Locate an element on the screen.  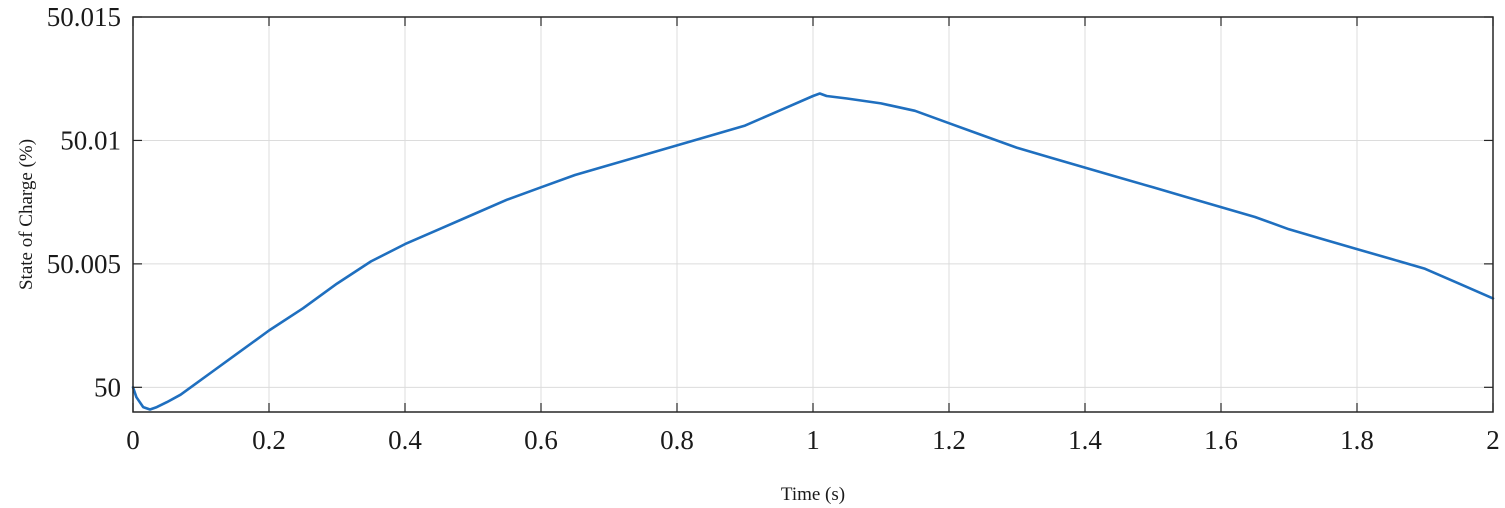
x-tick-label: 1.4 is located at coordinates (1085, 440).